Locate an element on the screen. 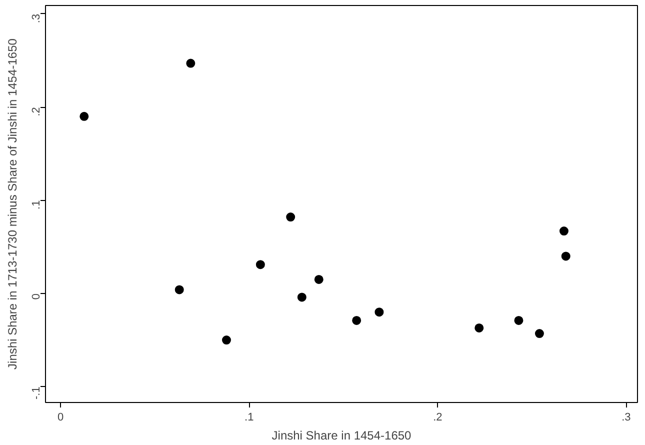  x-axis-title: Jinshi Share in 1454-1650 is located at coordinates (342, 435).